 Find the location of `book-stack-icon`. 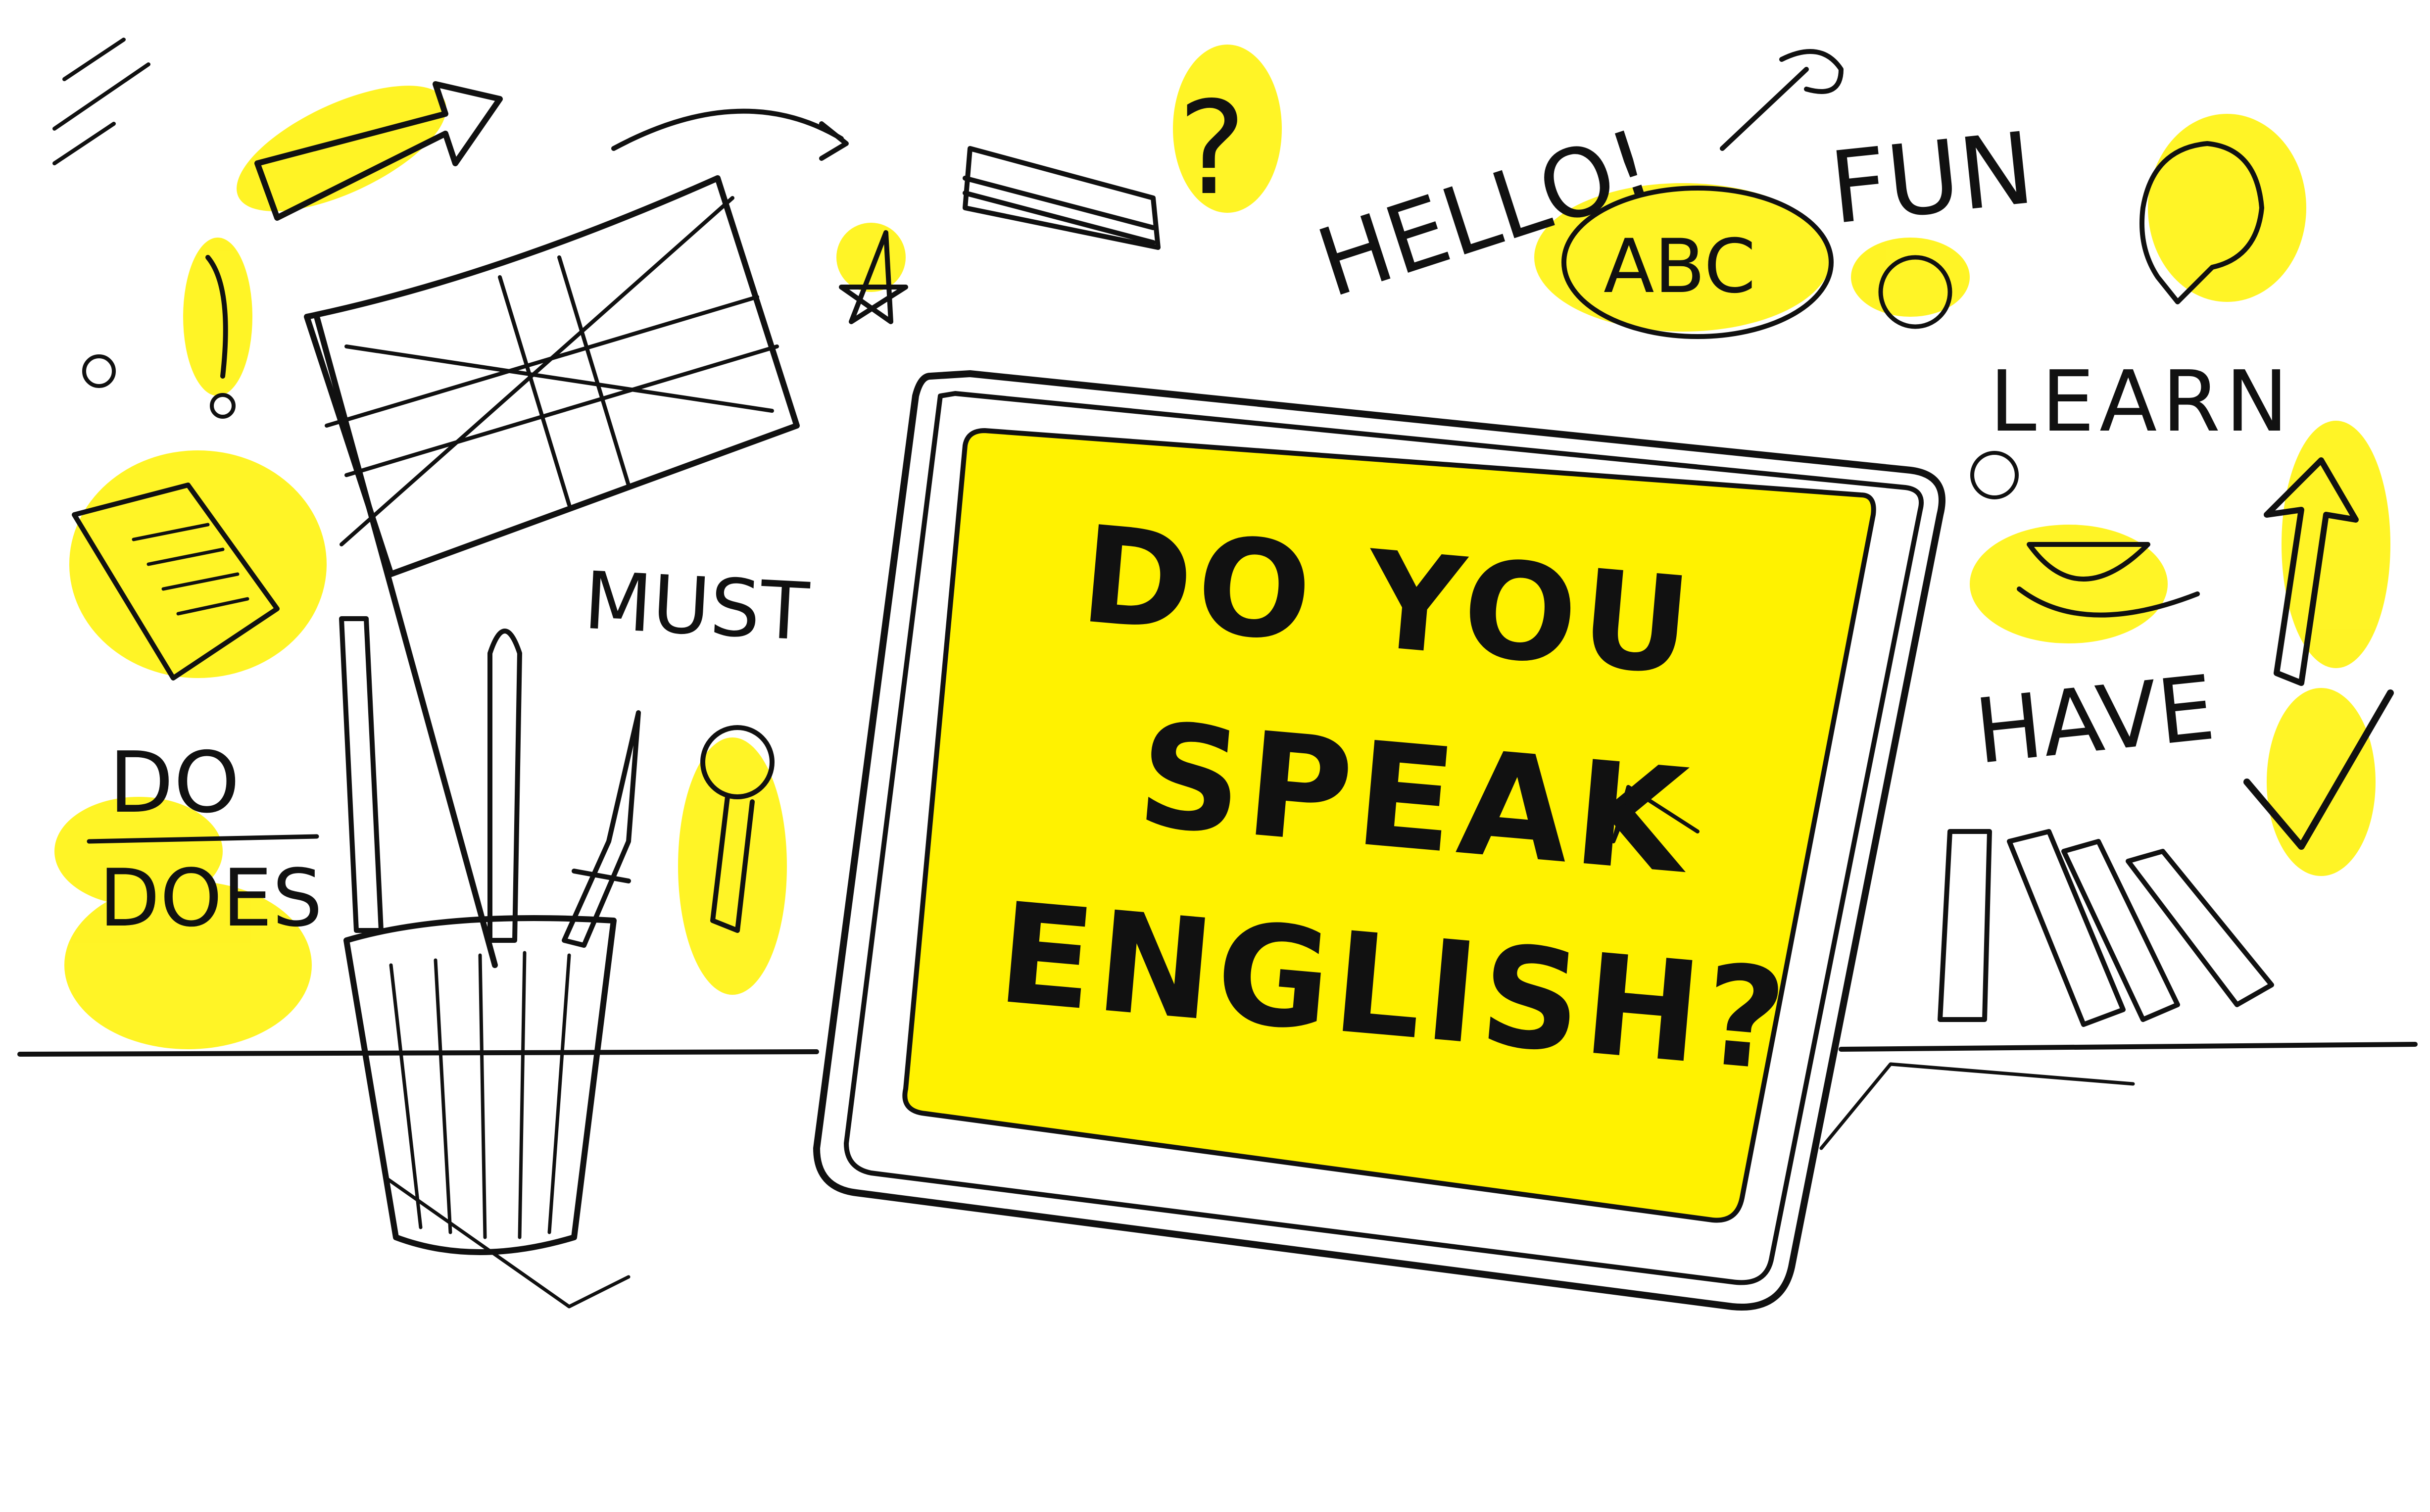

book-stack-icon is located at coordinates (1062, 198).